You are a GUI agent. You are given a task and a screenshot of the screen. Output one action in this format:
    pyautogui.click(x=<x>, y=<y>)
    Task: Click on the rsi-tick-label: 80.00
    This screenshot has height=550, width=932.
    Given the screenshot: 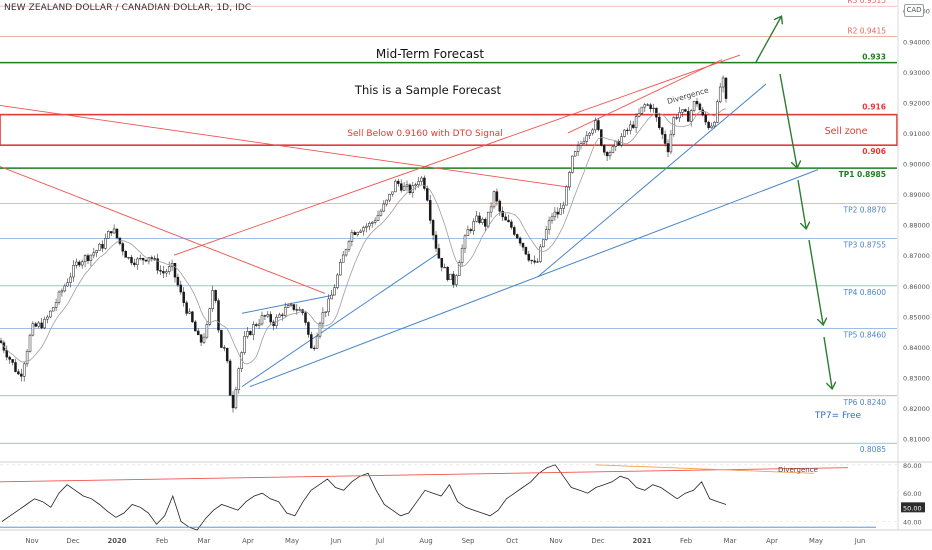 What is the action you would take?
    pyautogui.click(x=912, y=466)
    